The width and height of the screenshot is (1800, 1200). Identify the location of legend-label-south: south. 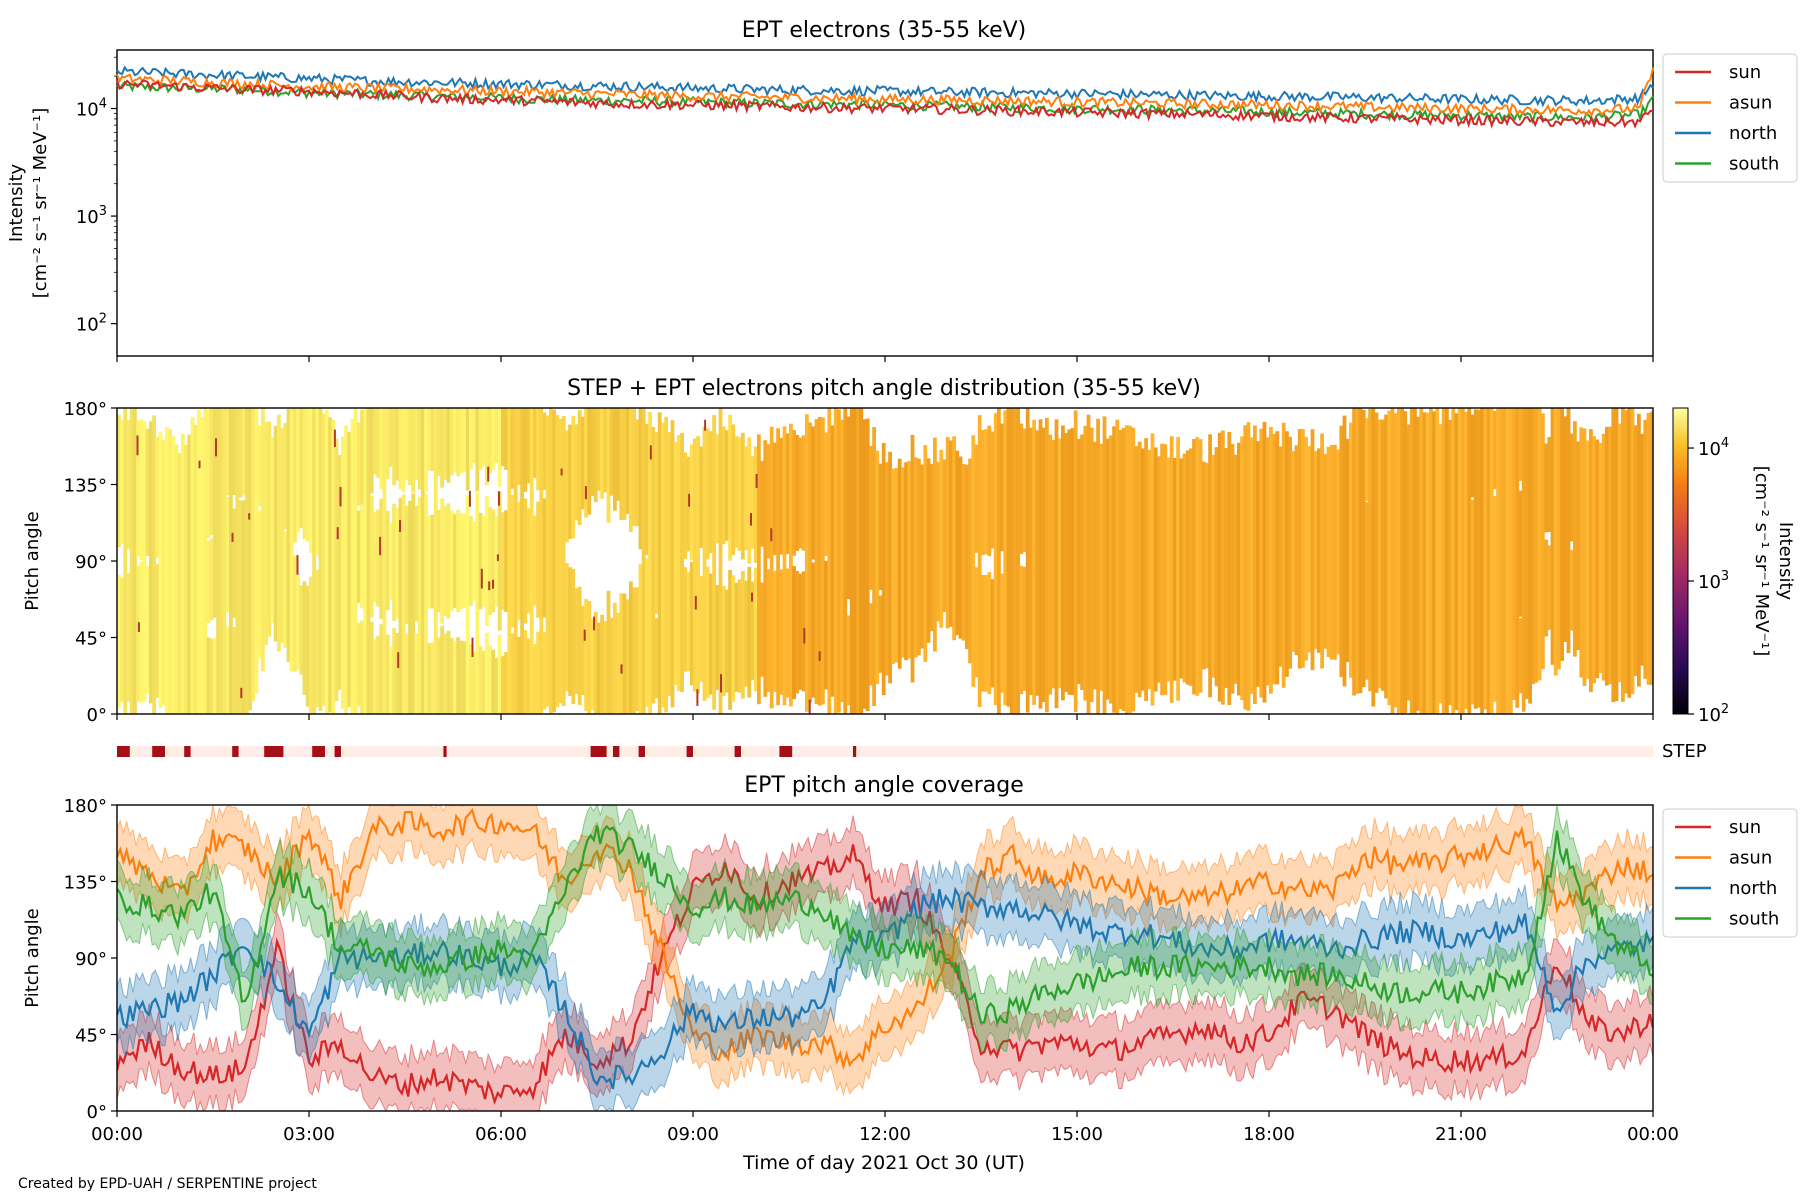
(1754, 919).